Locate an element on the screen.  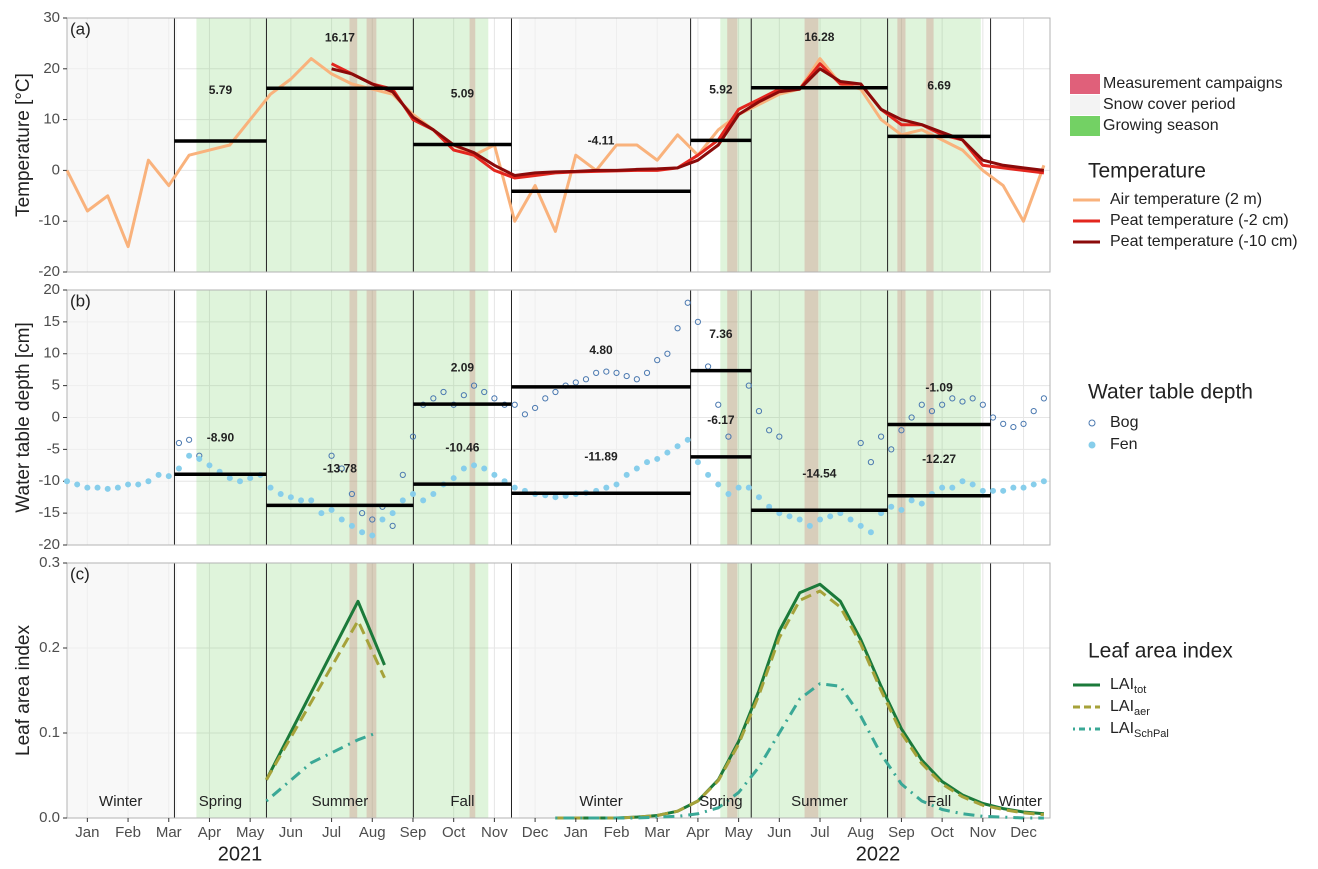
season-label: Summer is located at coordinates (340, 801).